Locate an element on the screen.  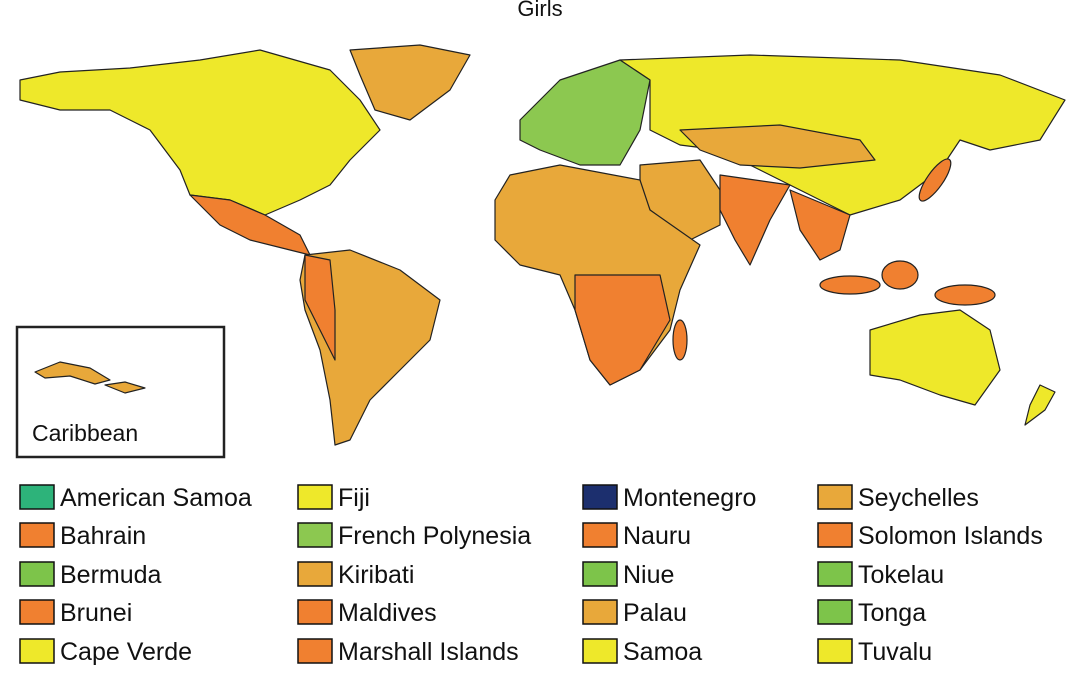
central-america is located at coordinates (250, 225).